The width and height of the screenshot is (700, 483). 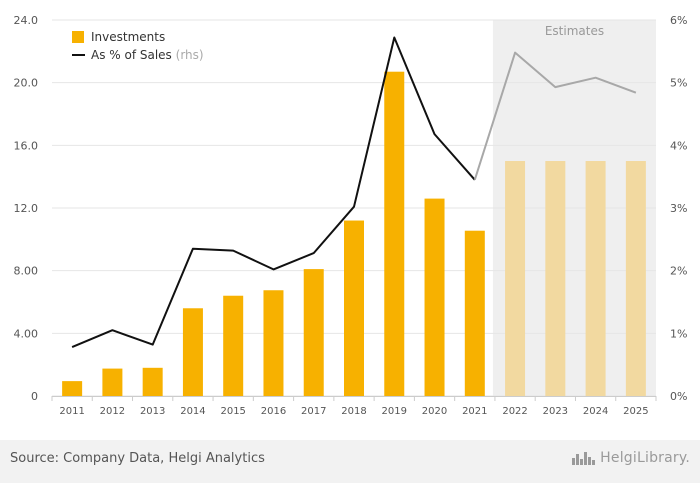 What do you see at coordinates (584, 458) in the screenshot?
I see `skyline-icon` at bounding box center [584, 458].